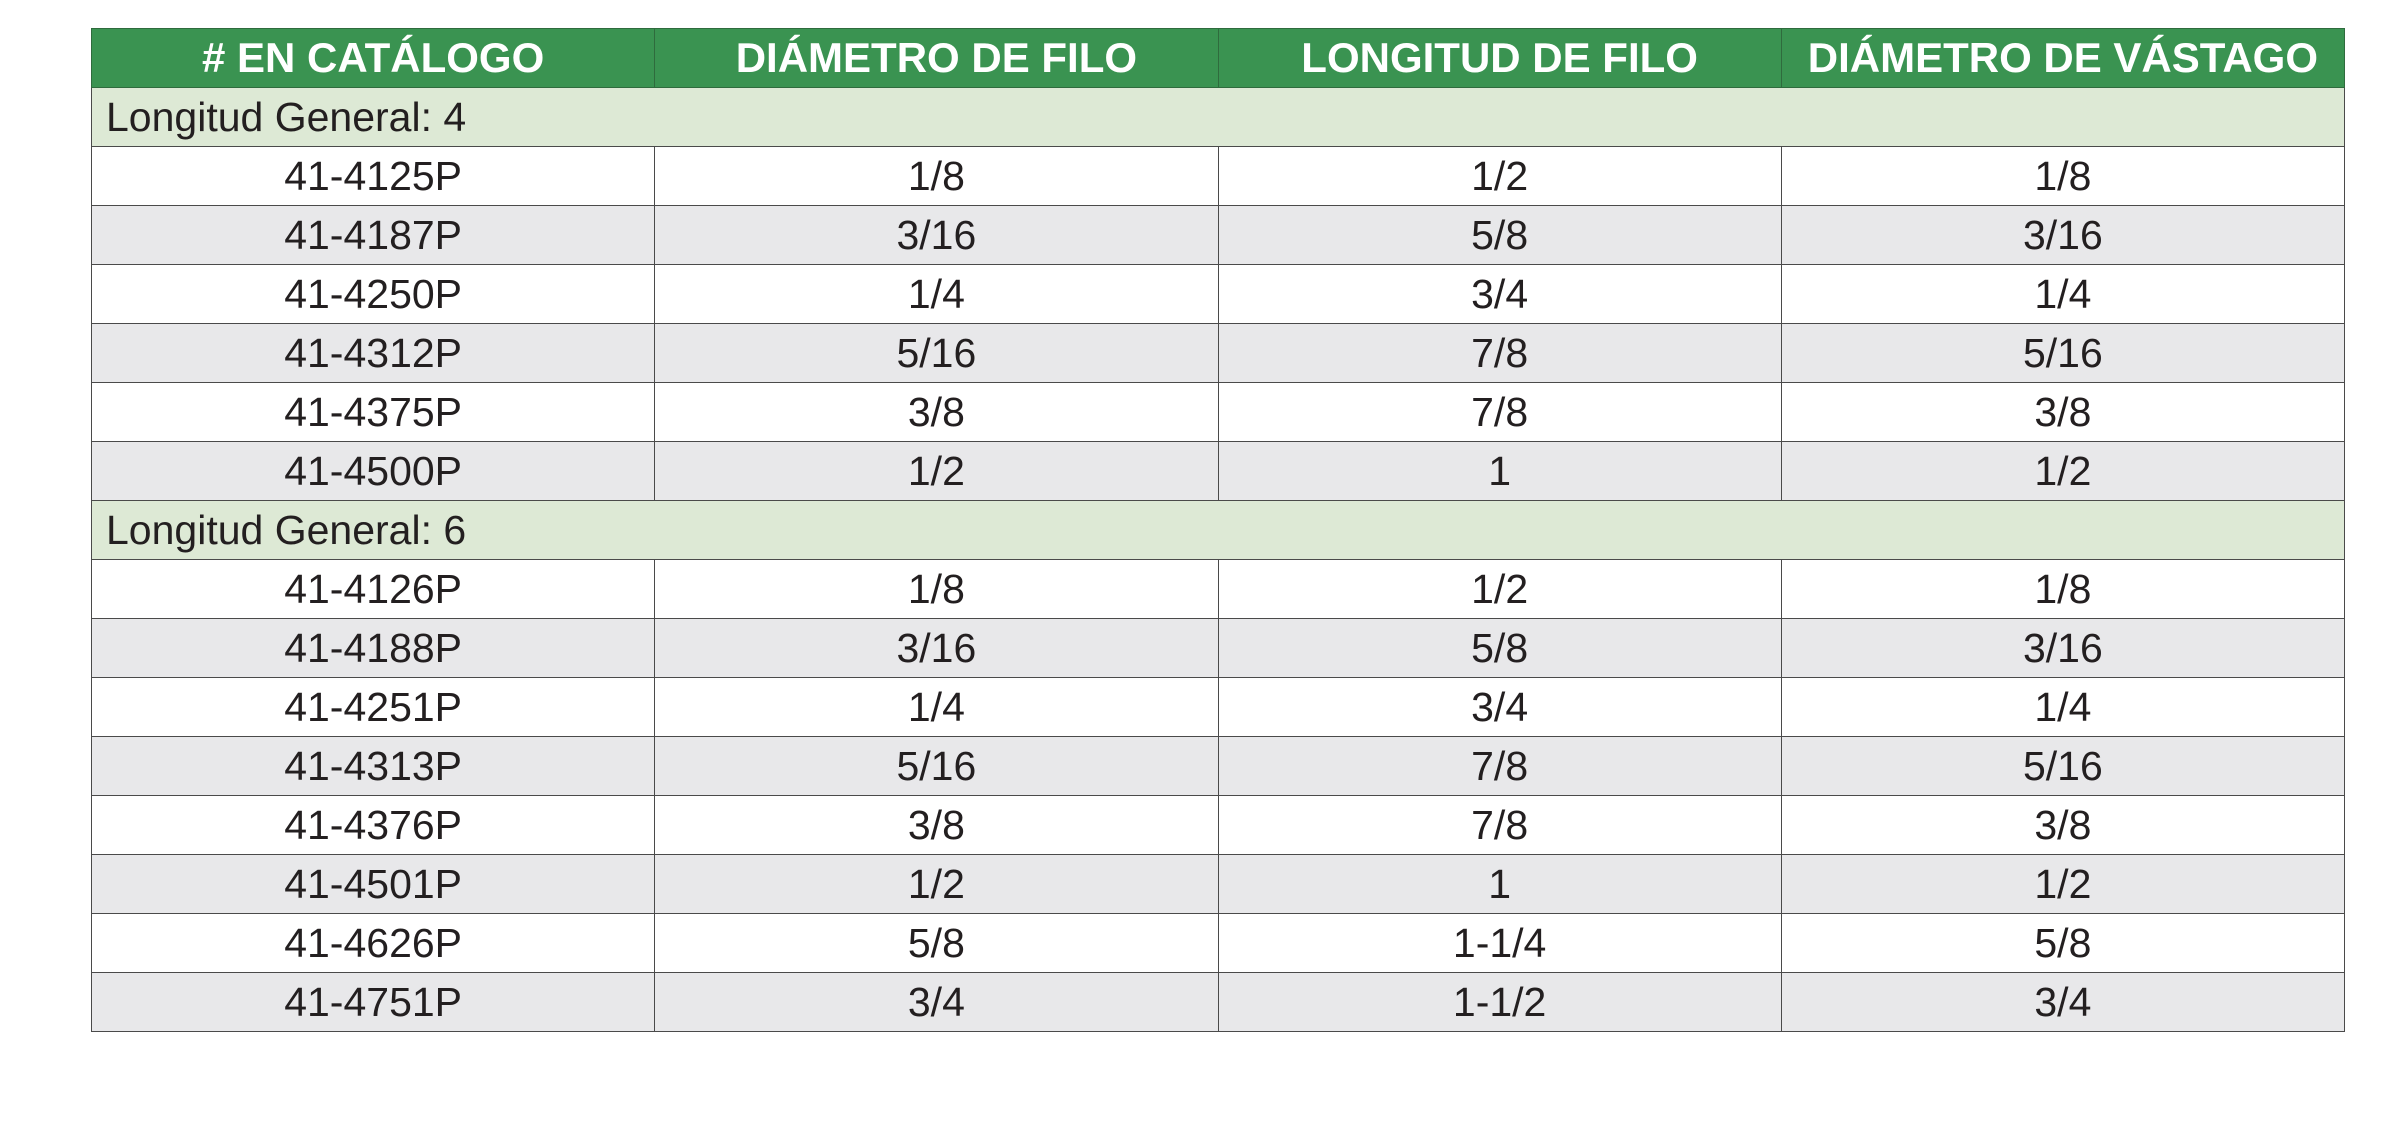  What do you see at coordinates (373, 589) in the screenshot?
I see `cell-catalog-number: 41-4126P` at bounding box center [373, 589].